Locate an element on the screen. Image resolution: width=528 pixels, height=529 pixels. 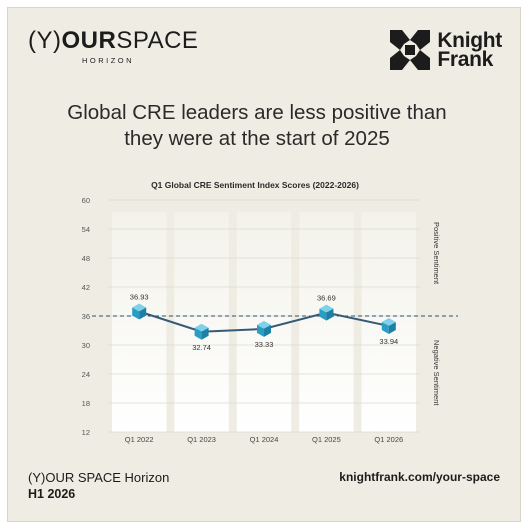
x-tick-labels: Q1 2022 Q1 2023 Q1 2024 Q1 2025 Q1 2026 is located at coordinates (264, 439).